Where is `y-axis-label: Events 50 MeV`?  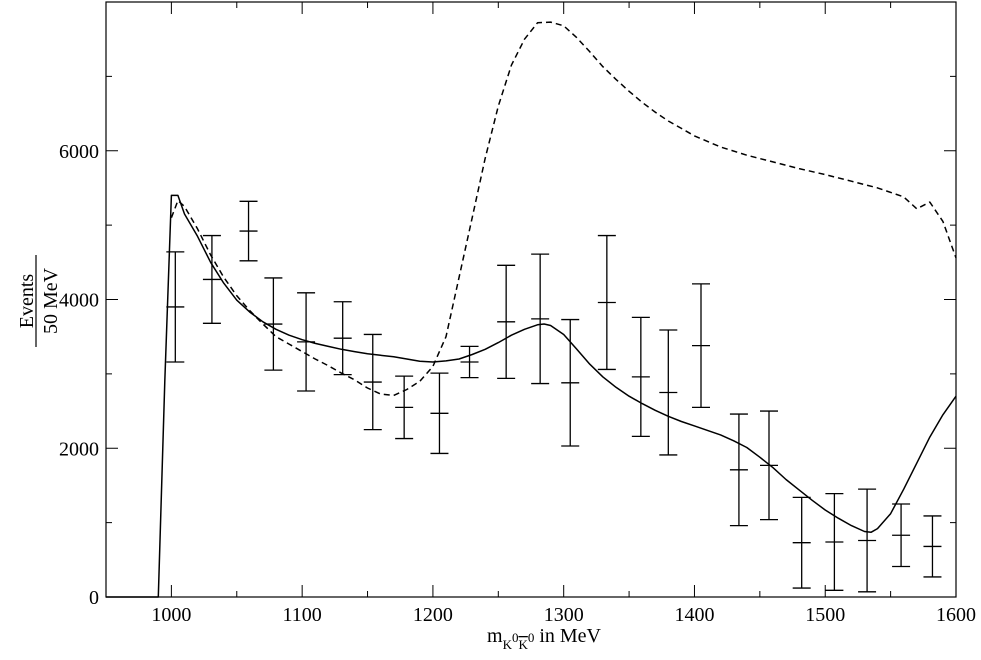
y-axis-label: Events 50 MeV is located at coordinates (39, 301).